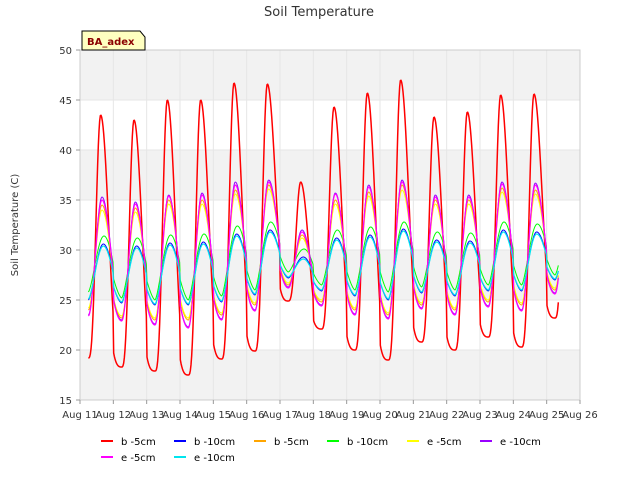  Describe the element at coordinates (65, 401) in the screenshot. I see `y-tick-label: 15` at that location.